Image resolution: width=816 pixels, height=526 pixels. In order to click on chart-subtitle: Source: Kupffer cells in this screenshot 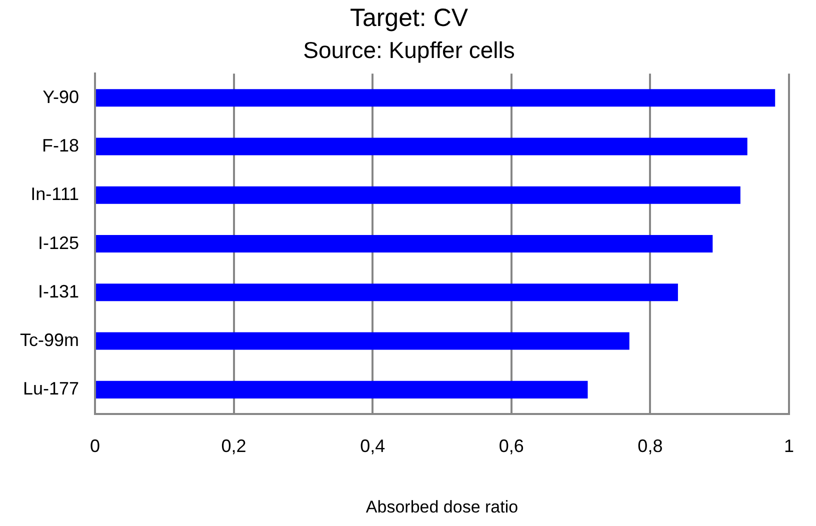, I will do `click(409, 50)`.